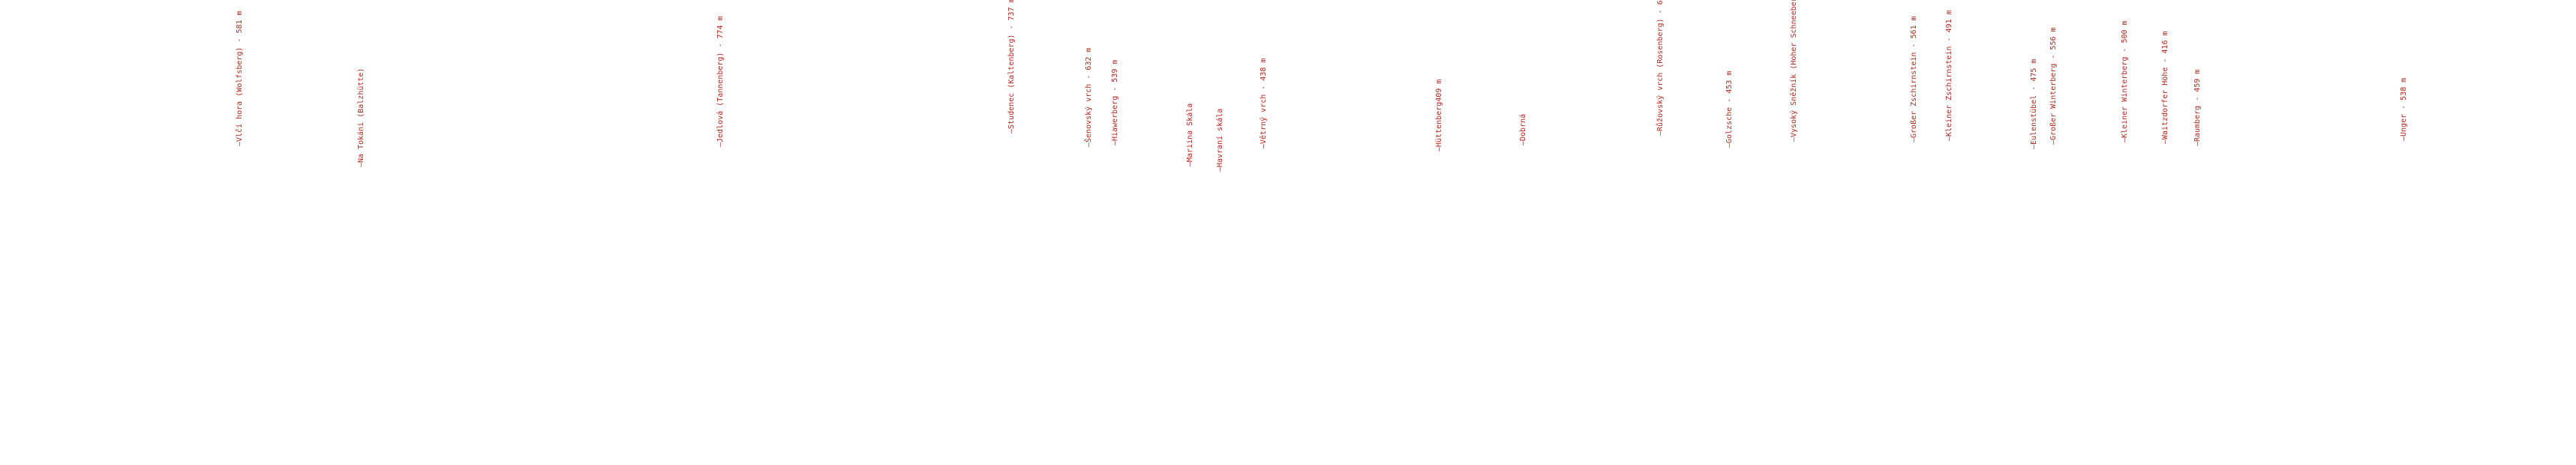 The height and width of the screenshot is (465, 2576). What do you see at coordinates (1439, 115) in the screenshot?
I see `peak-label-text: —Hüttenberg409 m` at bounding box center [1439, 115].